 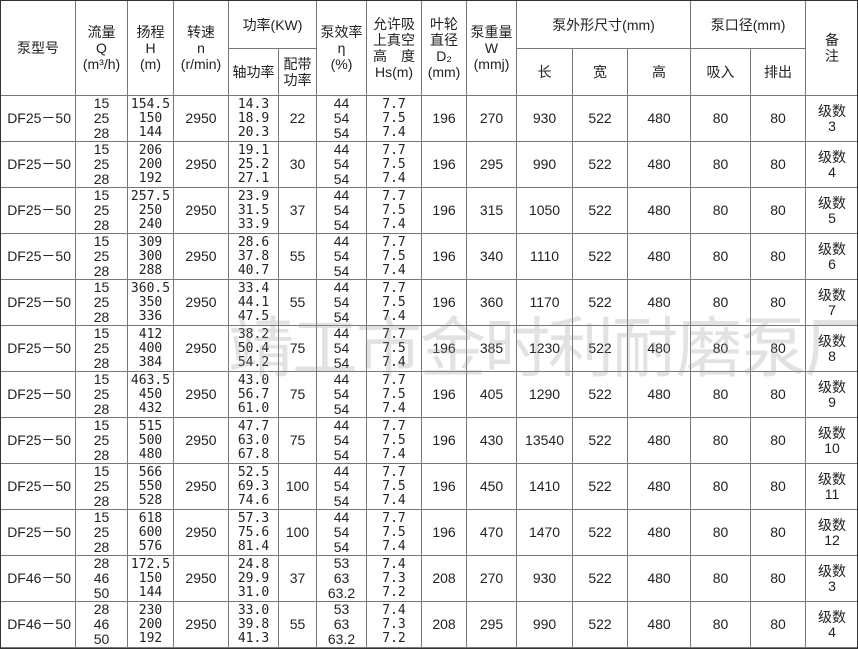 What do you see at coordinates (297, 394) in the screenshot?
I see `motor-power-cell: 75` at bounding box center [297, 394].